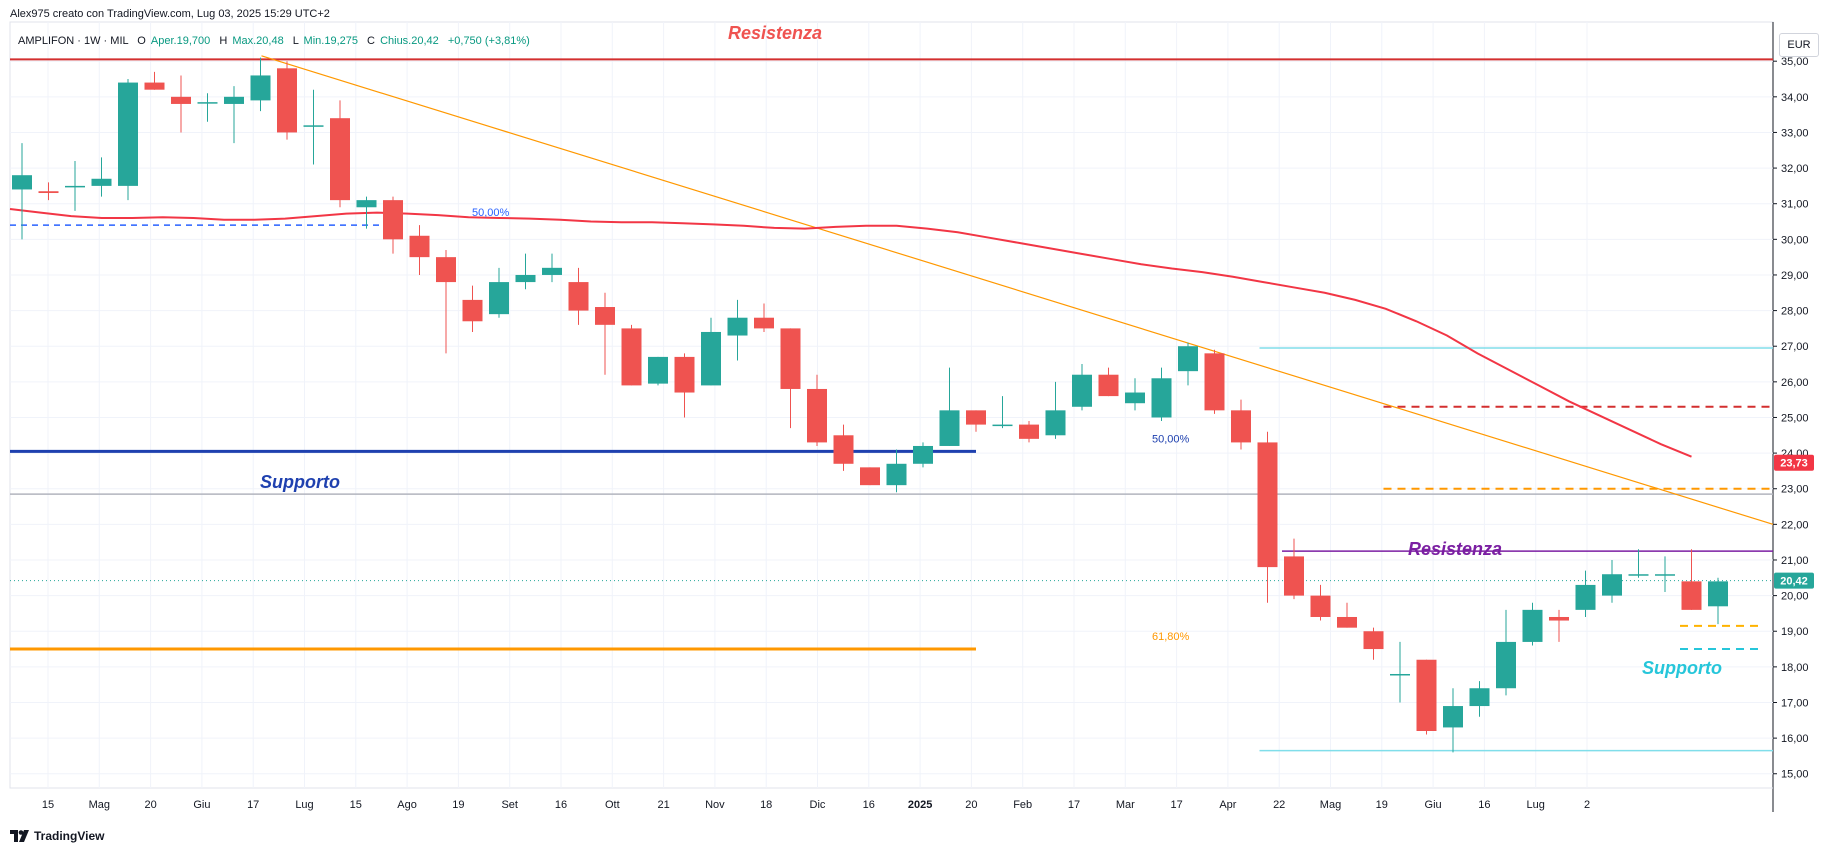 The width and height of the screenshot is (1835, 854). What do you see at coordinates (1795, 240) in the screenshot?
I see `y-tick-label: 30,00` at bounding box center [1795, 240].